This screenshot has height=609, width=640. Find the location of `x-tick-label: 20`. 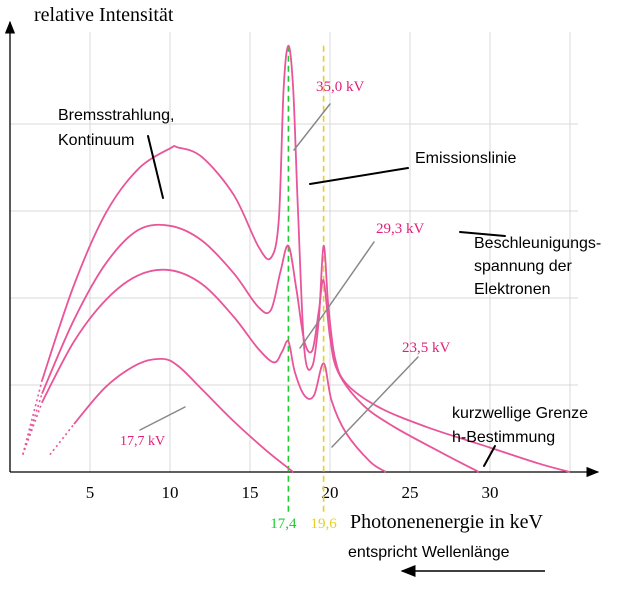

x-tick-label: 20 is located at coordinates (330, 492).